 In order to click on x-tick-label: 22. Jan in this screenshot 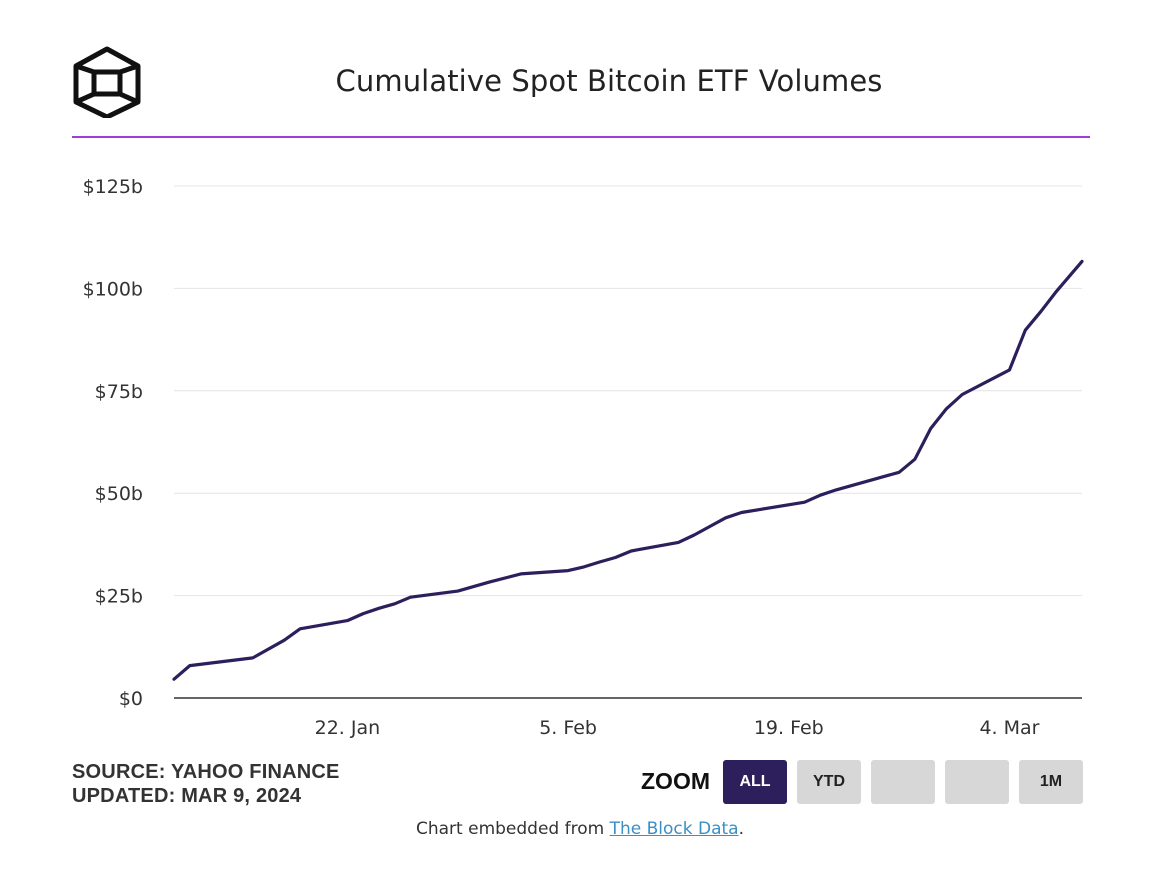, I will do `click(348, 728)`.